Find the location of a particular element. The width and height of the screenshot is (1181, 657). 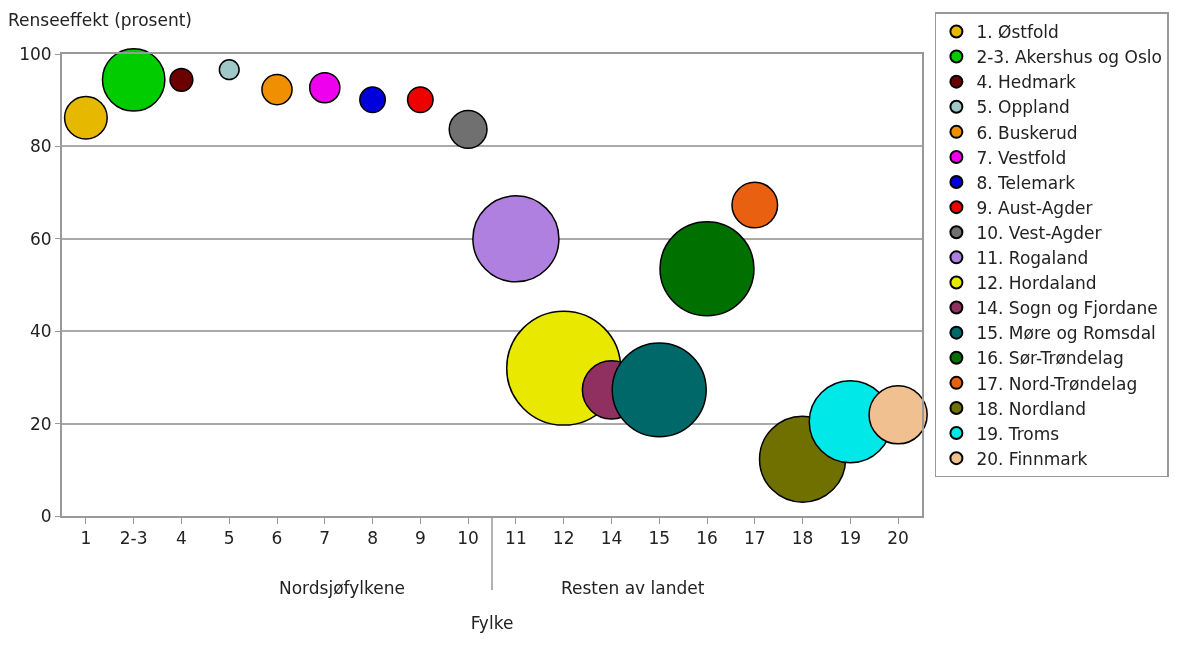

x-tick-label: 14 is located at coordinates (611, 538).